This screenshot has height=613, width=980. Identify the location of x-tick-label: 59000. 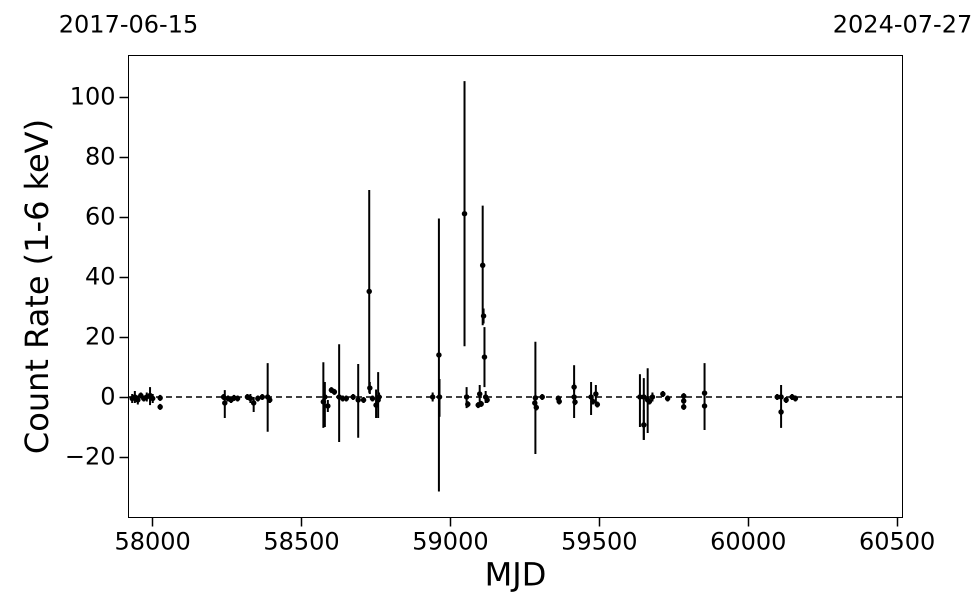
(450, 542).